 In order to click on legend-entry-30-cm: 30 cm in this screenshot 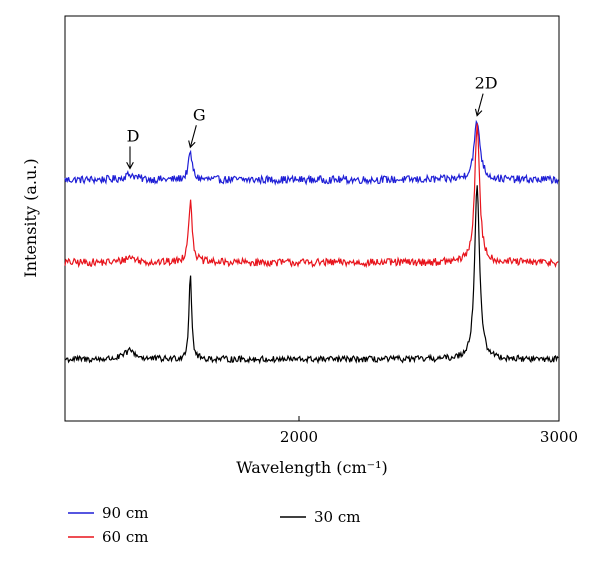, I will do `click(320, 517)`.